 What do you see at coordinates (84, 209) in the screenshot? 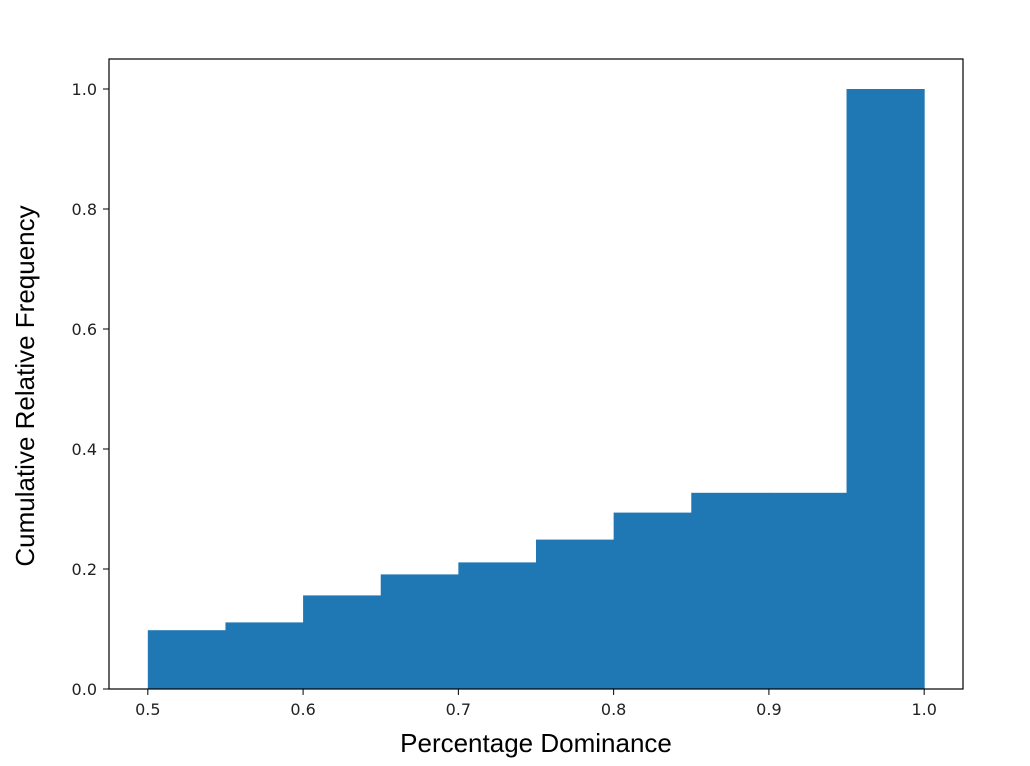
I see `y-tick-label: 0.8` at bounding box center [84, 209].